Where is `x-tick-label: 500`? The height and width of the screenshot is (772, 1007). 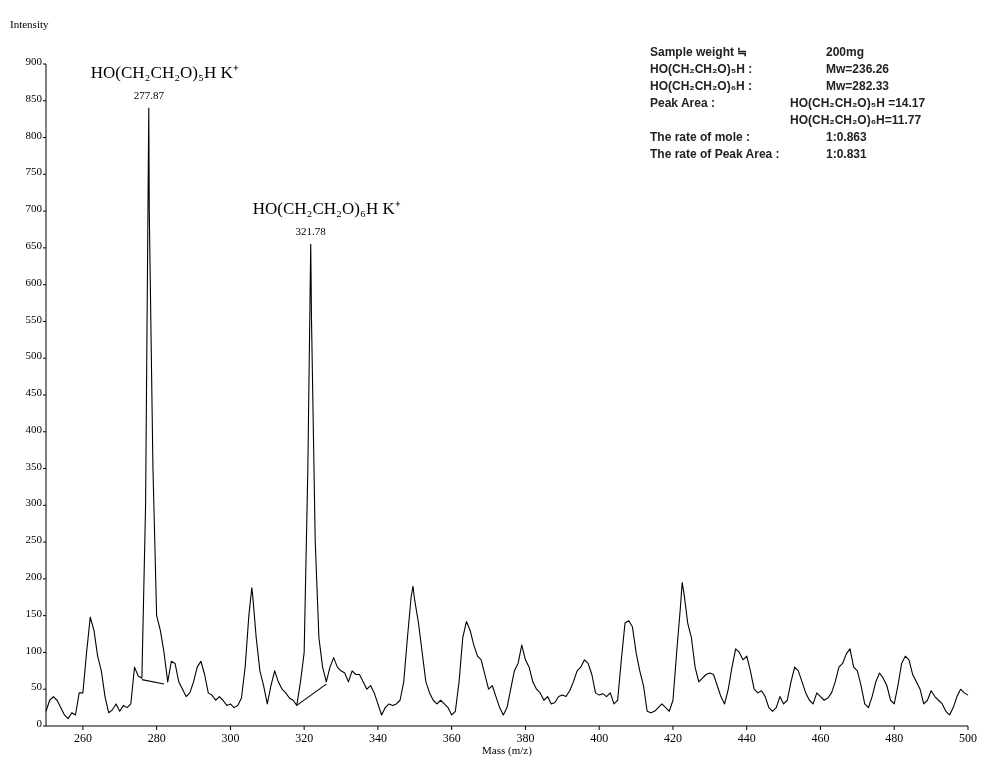 x-tick-label: 500 is located at coordinates (968, 738).